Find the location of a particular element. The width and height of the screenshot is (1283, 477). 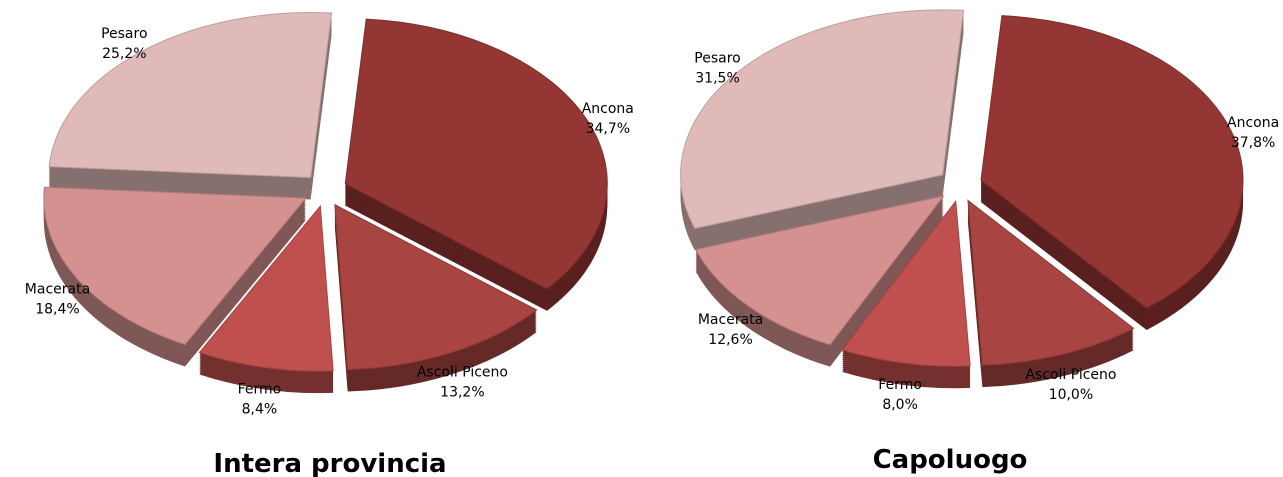

chart-title: Capoluogo is located at coordinates (950, 460).